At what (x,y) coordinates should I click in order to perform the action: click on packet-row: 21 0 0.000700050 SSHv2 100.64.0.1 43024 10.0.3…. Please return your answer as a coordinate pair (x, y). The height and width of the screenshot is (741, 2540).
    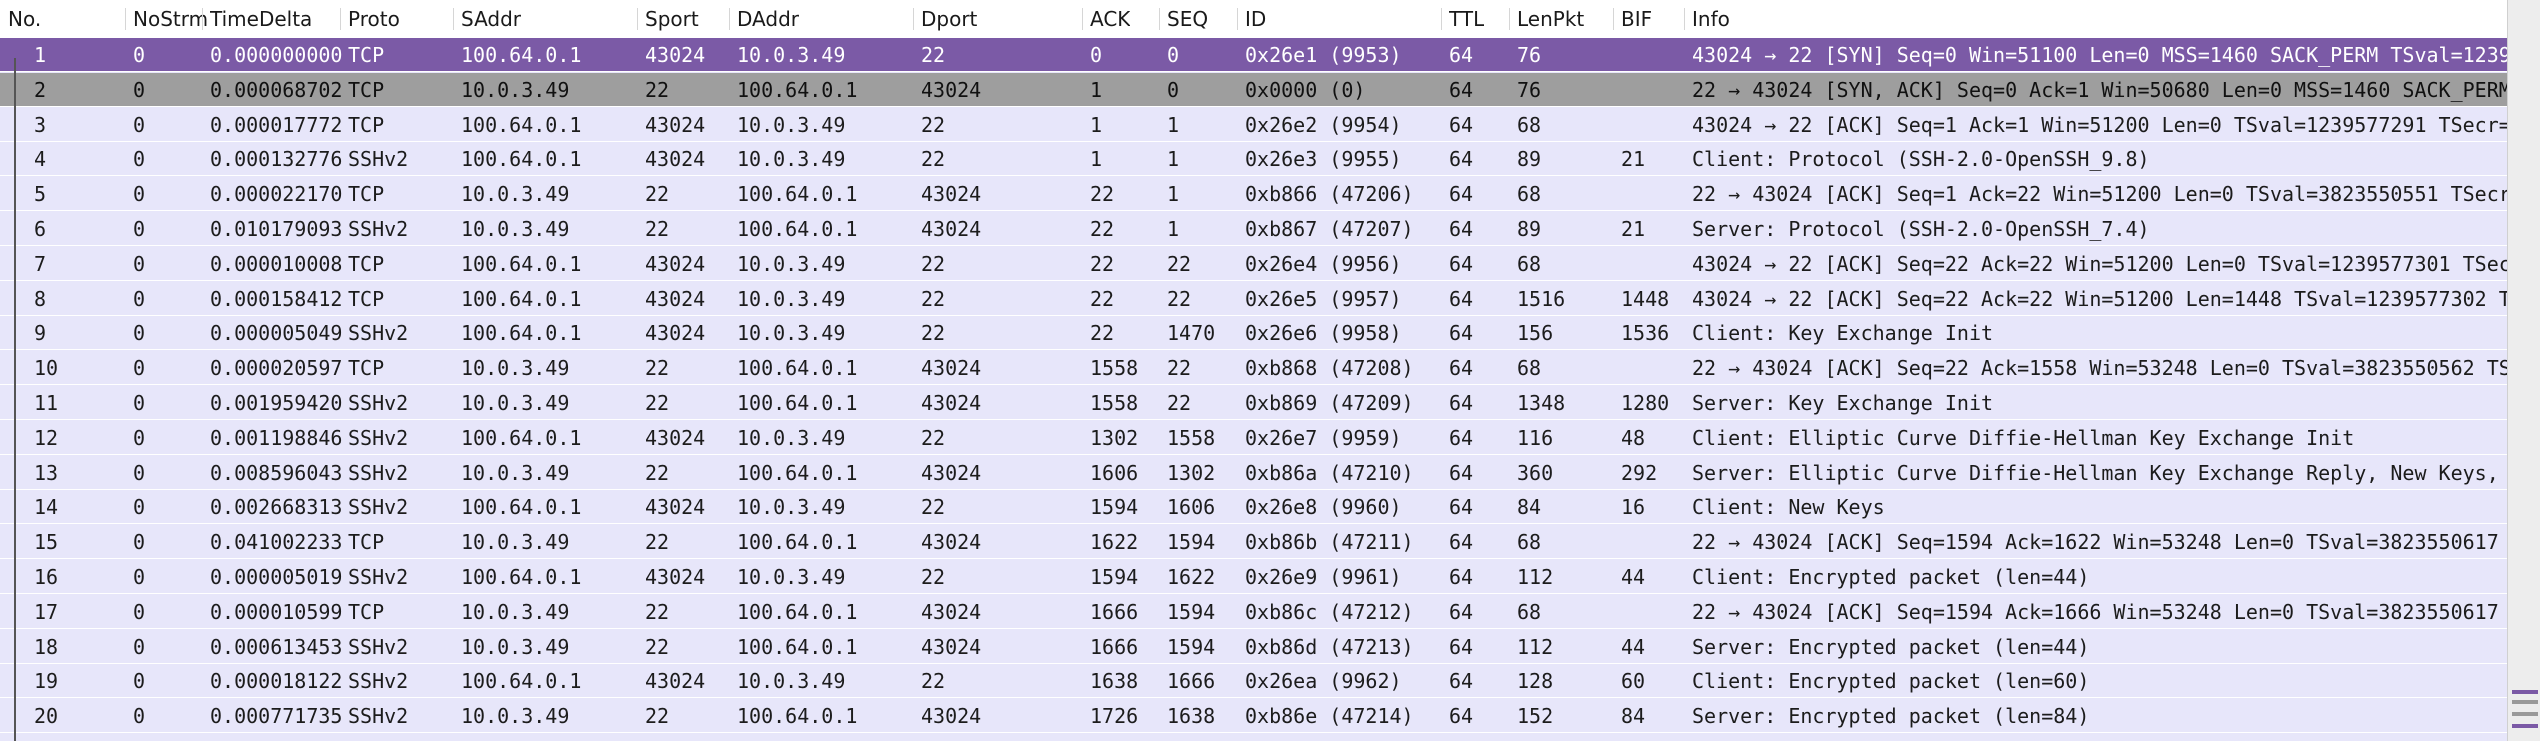
    Looking at the image, I should click on (1254, 737).